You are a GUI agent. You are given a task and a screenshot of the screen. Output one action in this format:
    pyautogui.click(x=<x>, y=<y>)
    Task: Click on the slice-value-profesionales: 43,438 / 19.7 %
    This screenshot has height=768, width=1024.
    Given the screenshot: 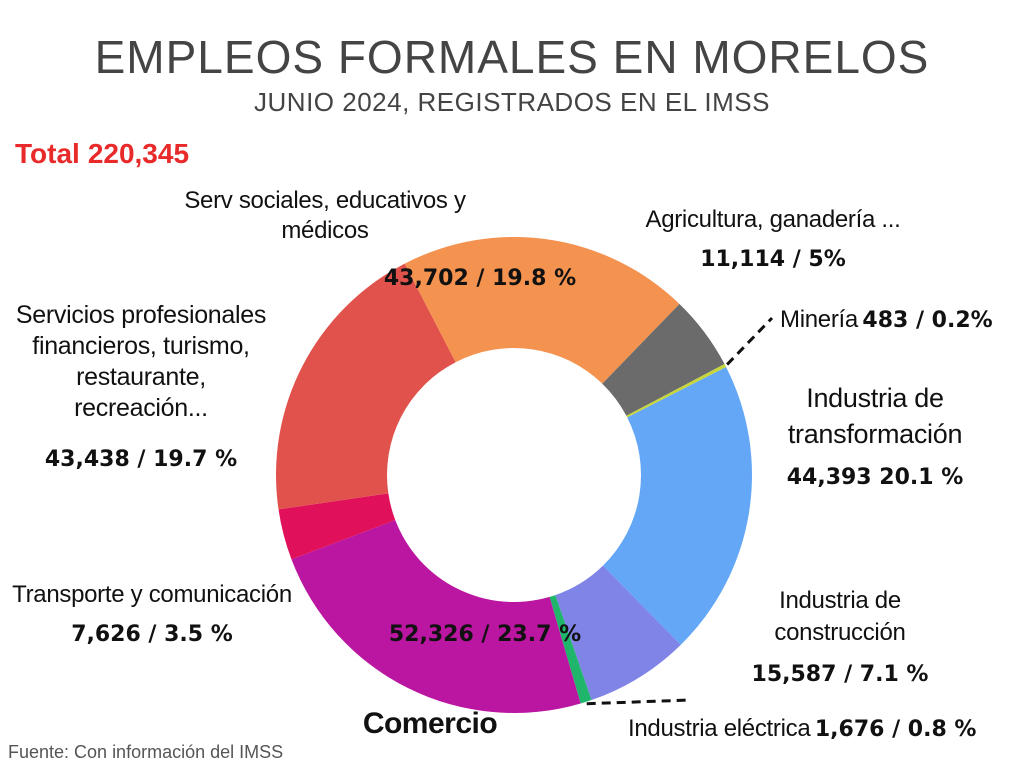 What is the action you would take?
    pyautogui.click(x=141, y=459)
    